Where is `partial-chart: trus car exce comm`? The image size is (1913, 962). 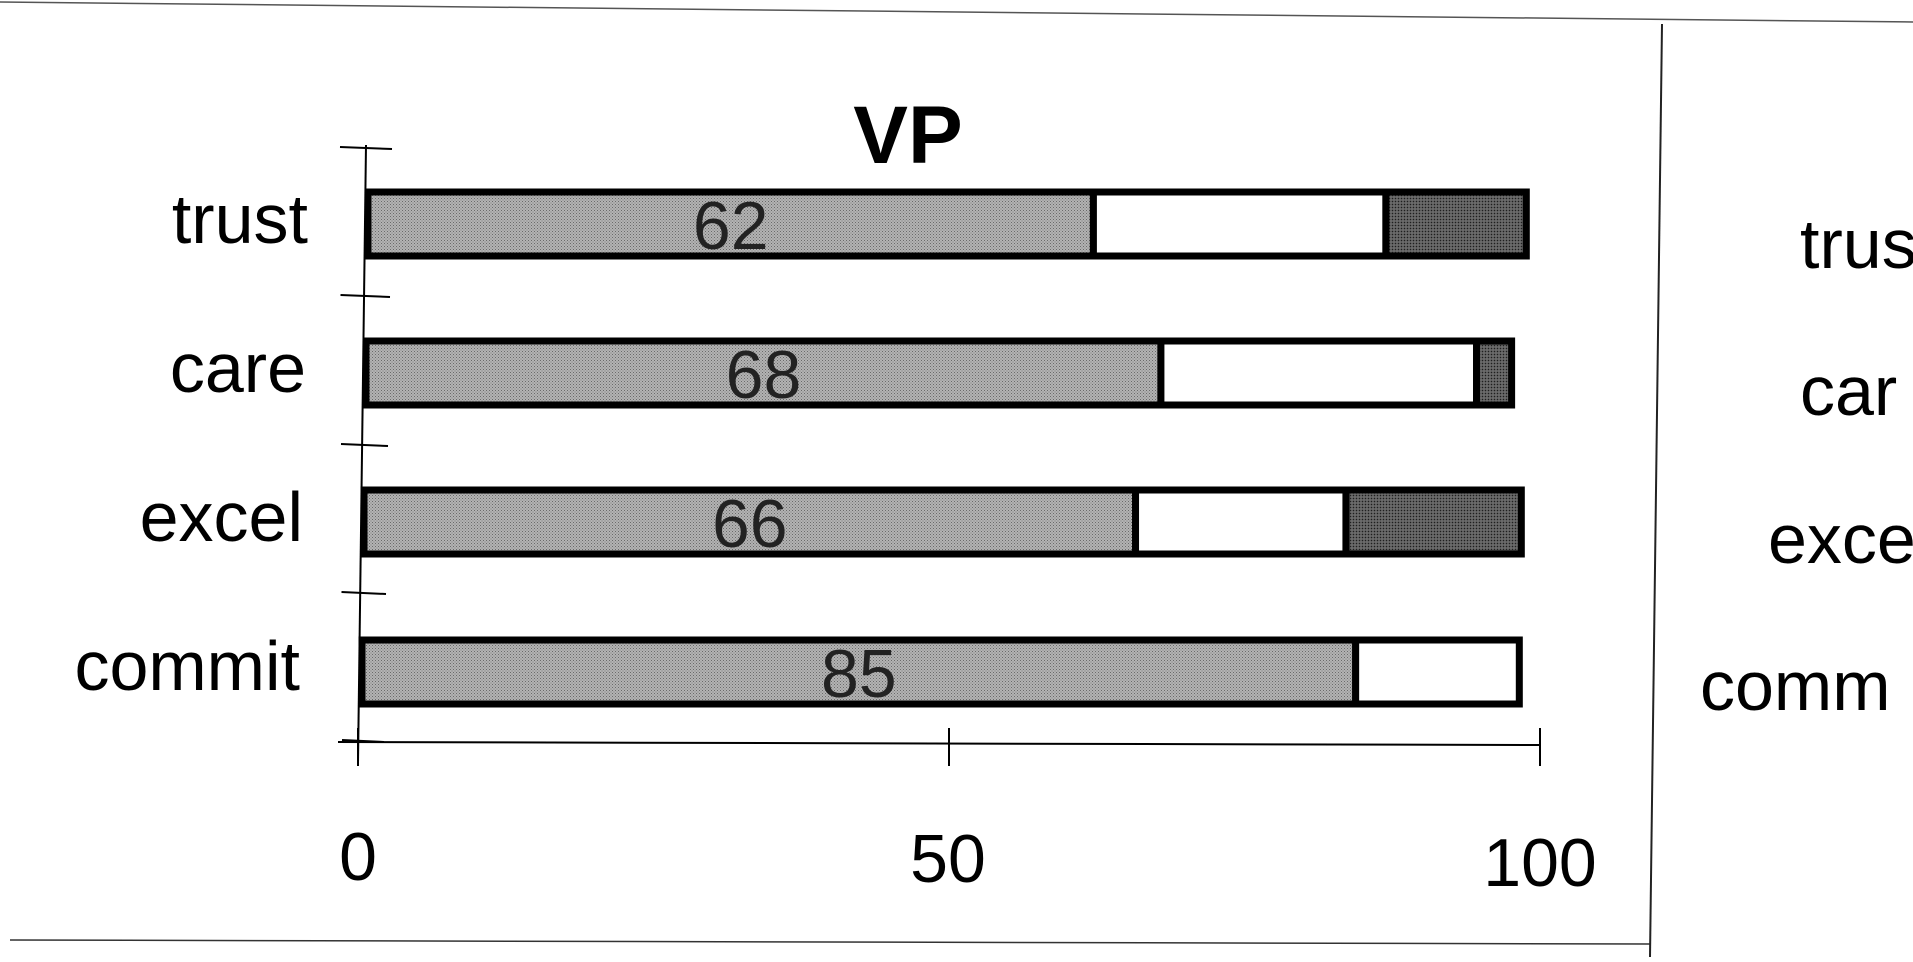 partial-chart: trus car exce comm is located at coordinates (1806, 465).